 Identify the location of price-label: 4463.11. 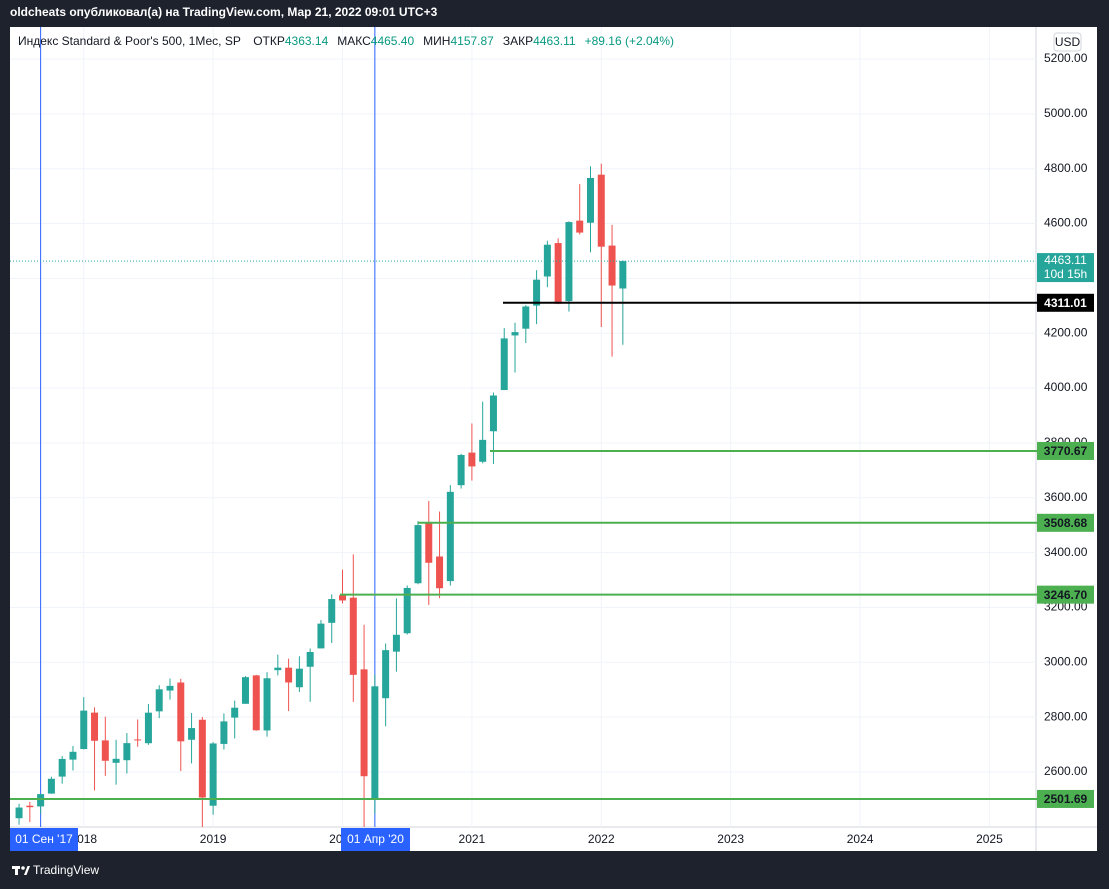
(1065, 260).